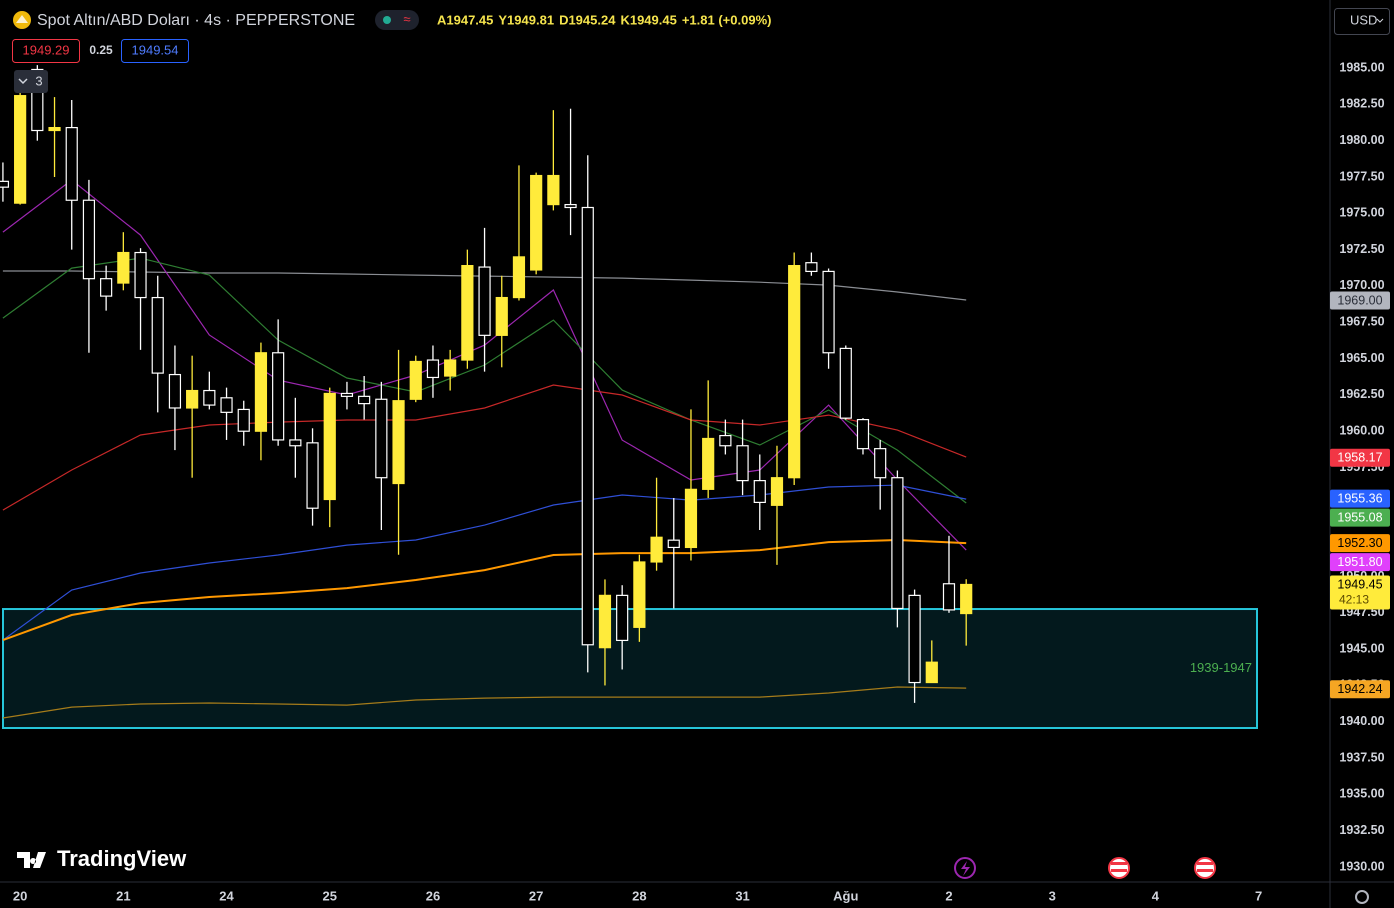 The height and width of the screenshot is (908, 1394). Describe the element at coordinates (1361, 358) in the screenshot. I see `y-tick-label: 1965.00` at that location.